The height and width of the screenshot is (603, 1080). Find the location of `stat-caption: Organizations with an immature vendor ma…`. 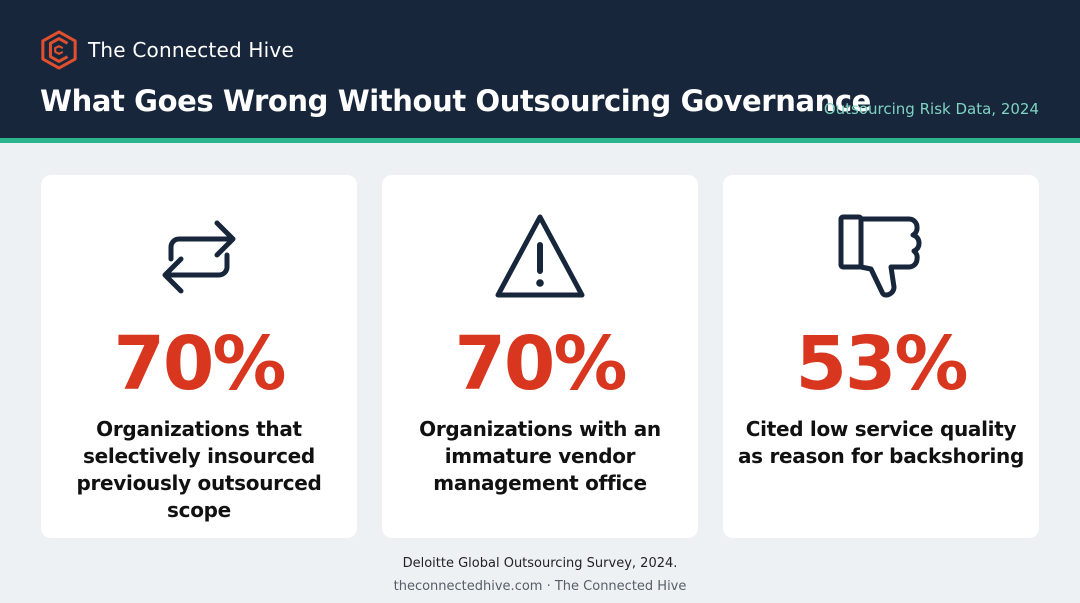

stat-caption: Organizations with an immature vendor ma… is located at coordinates (540, 456).